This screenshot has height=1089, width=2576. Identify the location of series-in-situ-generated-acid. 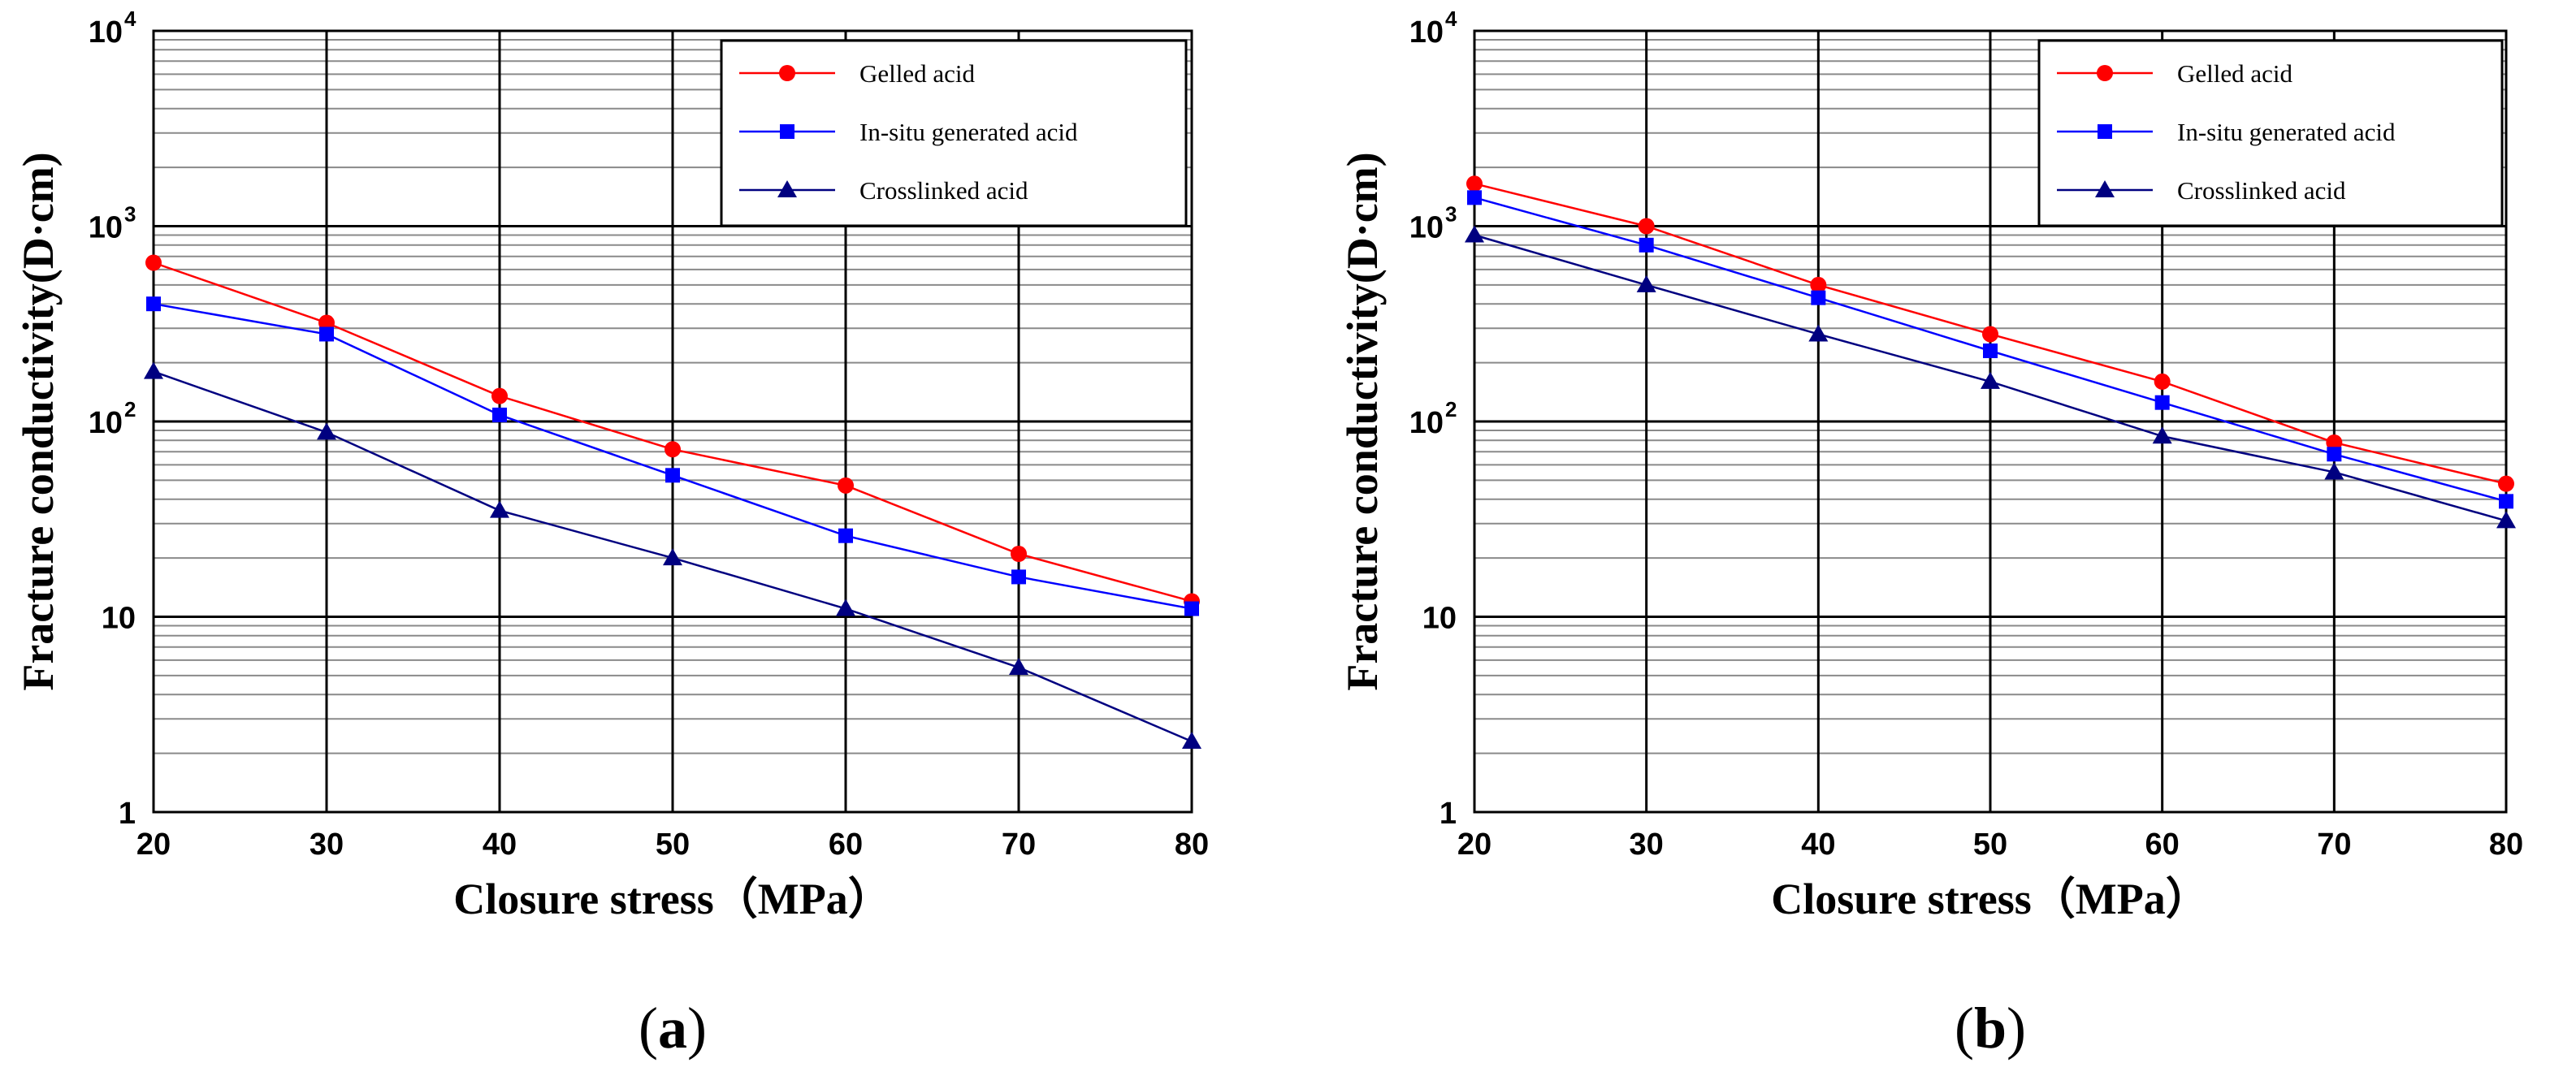
(1990, 349).